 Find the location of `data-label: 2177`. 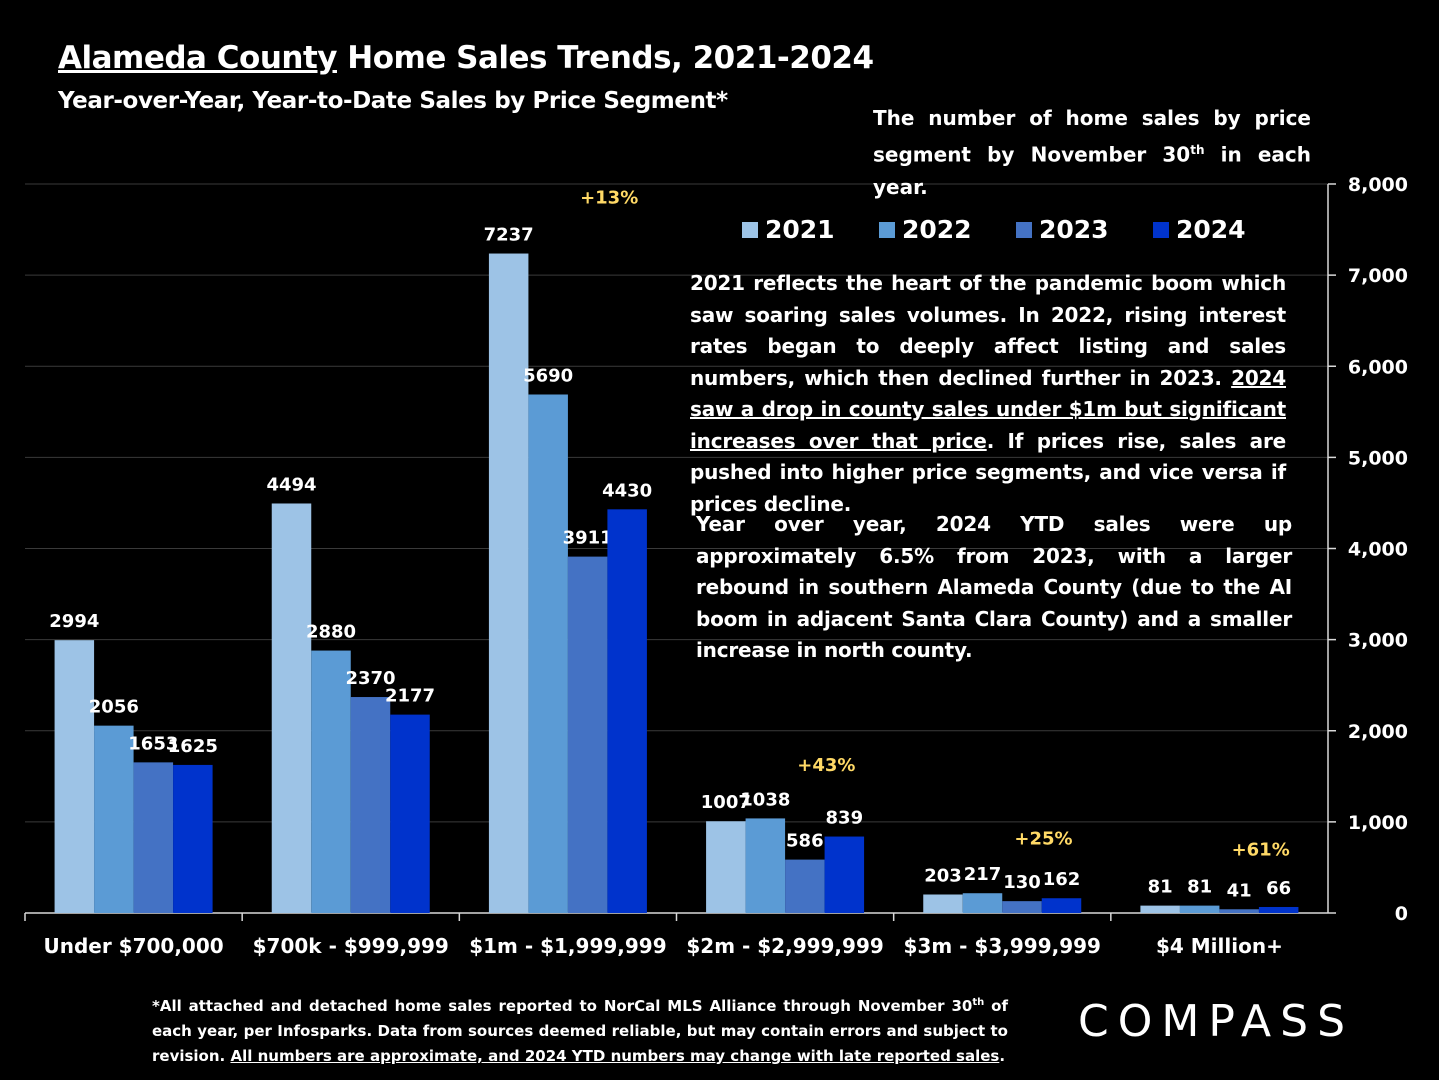

data-label: 2177 is located at coordinates (410, 696).